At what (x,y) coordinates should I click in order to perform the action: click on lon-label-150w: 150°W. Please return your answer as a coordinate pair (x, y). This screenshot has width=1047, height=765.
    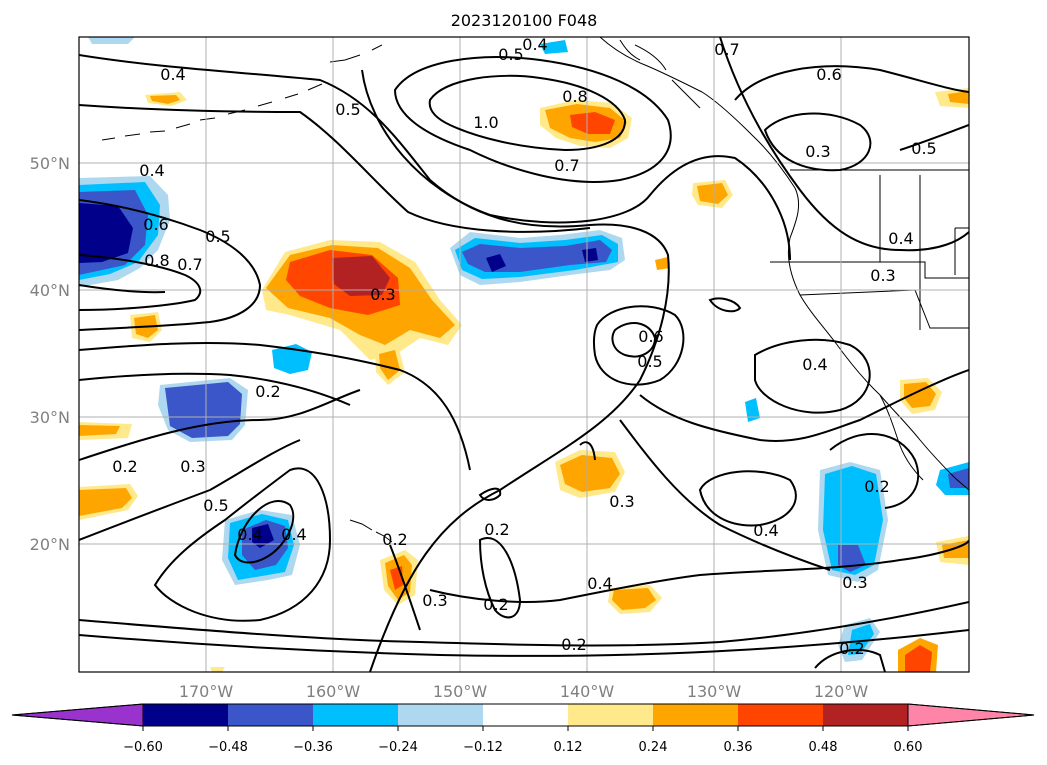
    Looking at the image, I should click on (460, 691).